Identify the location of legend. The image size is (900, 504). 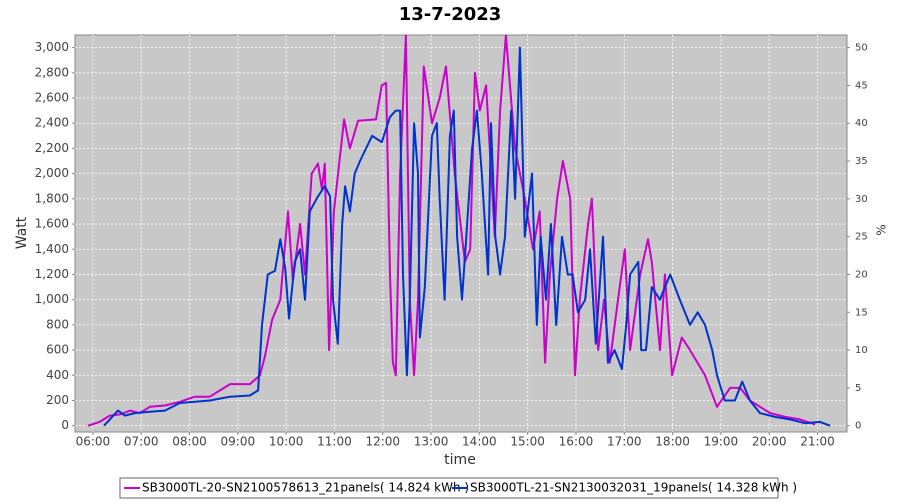
(449, 488).